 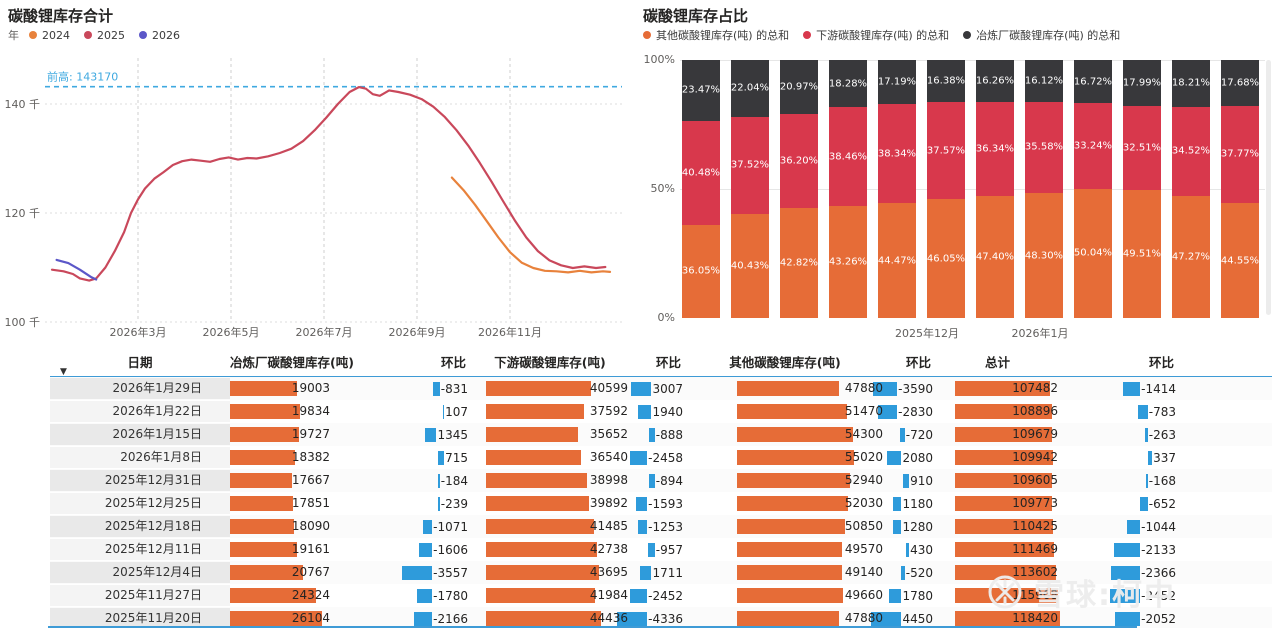 I want to click on legend-item-2024: 2024, so click(x=49, y=35).